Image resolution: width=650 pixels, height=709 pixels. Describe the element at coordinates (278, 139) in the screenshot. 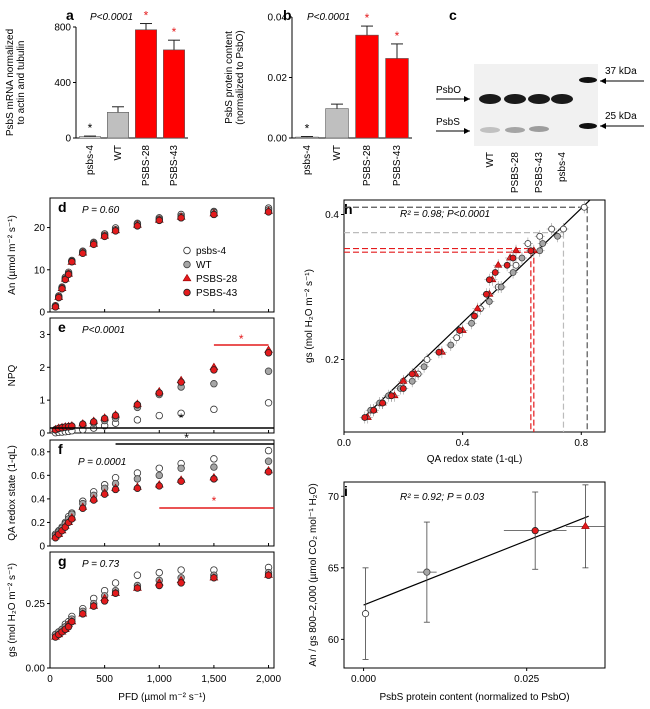

I see `panel-b-y-tick-label: 0.00` at that location.